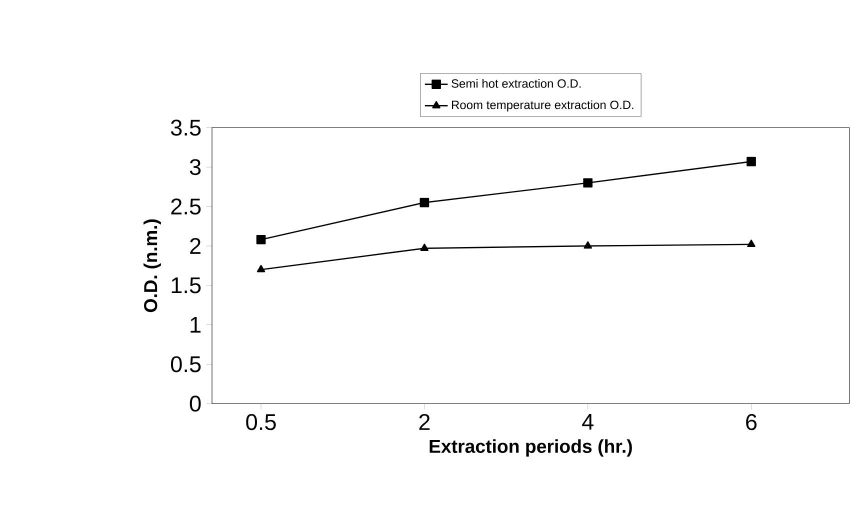 This screenshot has height=521, width=857. Describe the element at coordinates (186, 206) in the screenshot. I see `y-tick-label: 2.5` at that location.